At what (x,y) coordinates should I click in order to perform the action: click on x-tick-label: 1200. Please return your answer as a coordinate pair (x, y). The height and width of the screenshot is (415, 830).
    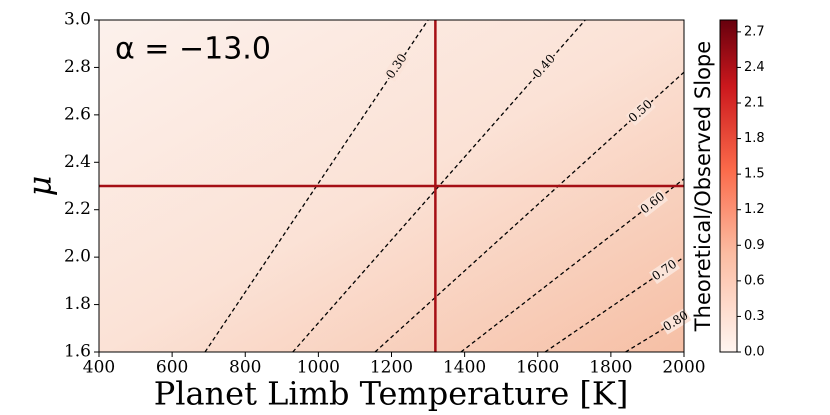
    Looking at the image, I should click on (391, 368).